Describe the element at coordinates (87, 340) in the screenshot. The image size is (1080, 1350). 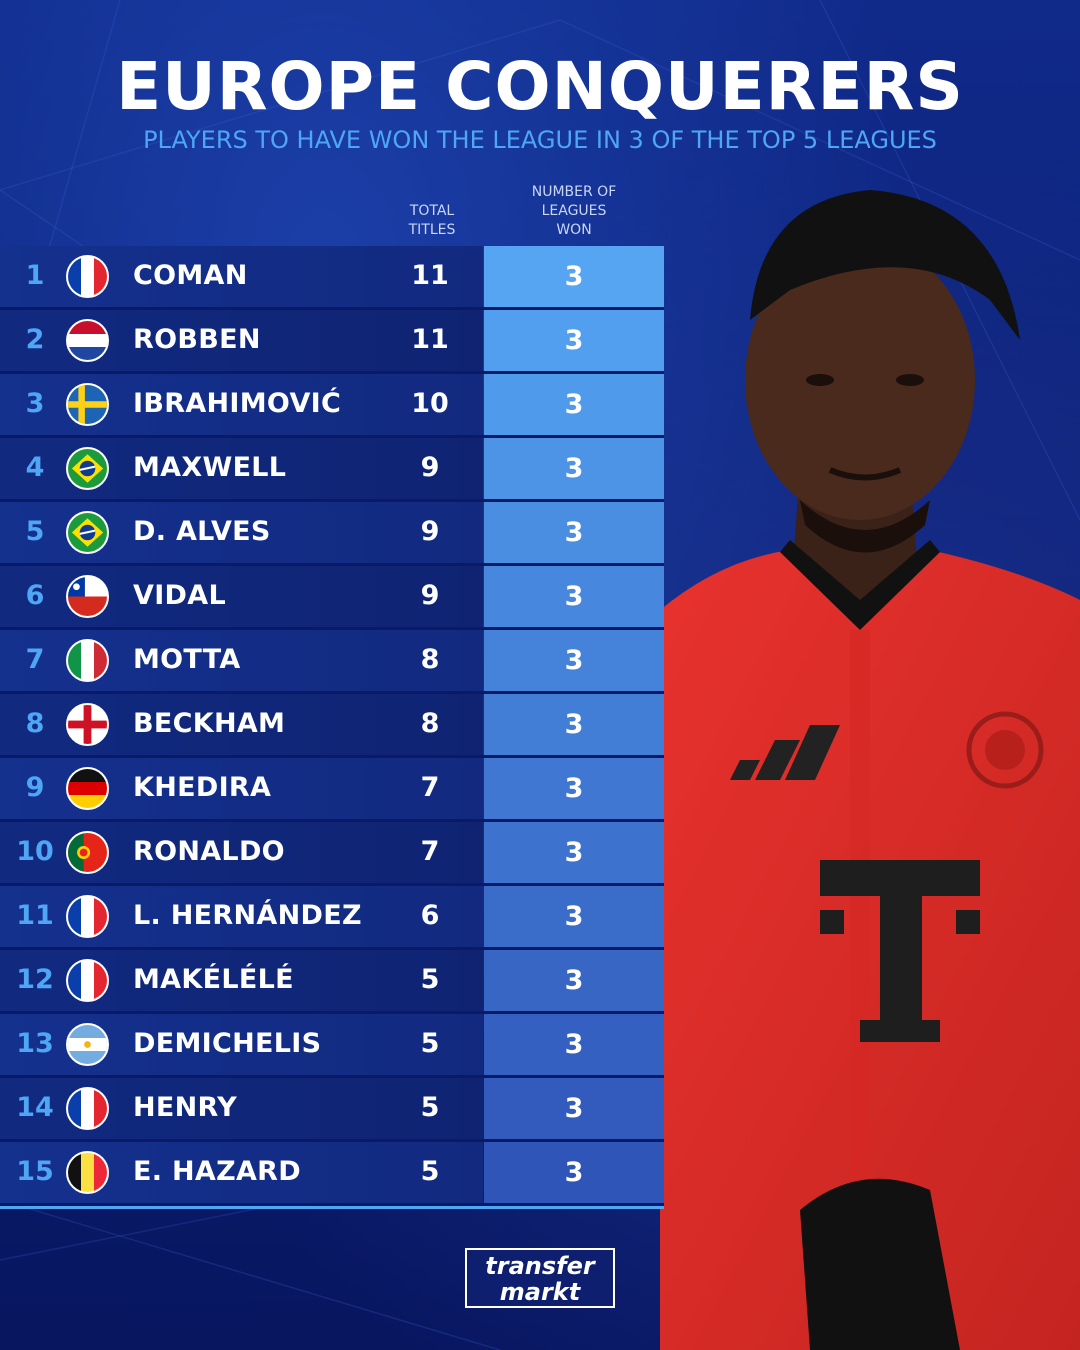
I see `netherlands-flag-icon` at that location.